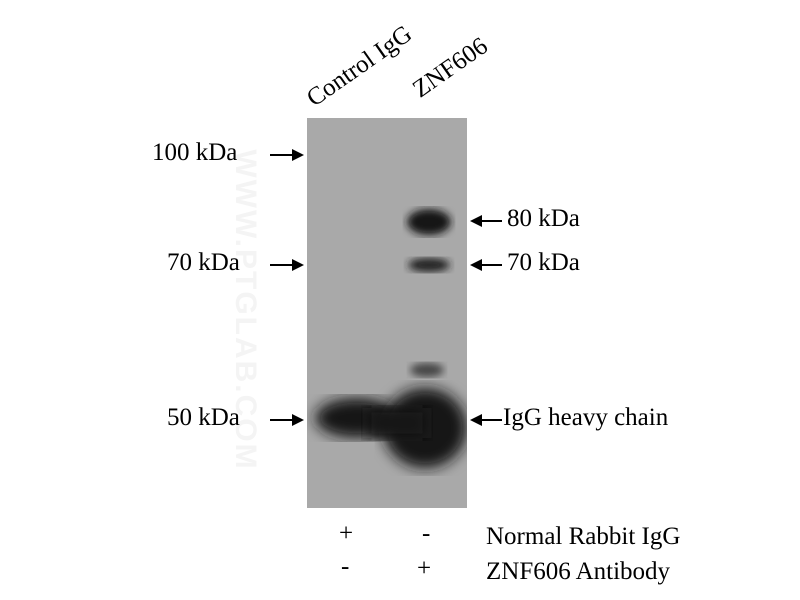 This screenshot has height=600, width=800. I want to click on lane-label-znf606: ZNF606, so click(450, 68).